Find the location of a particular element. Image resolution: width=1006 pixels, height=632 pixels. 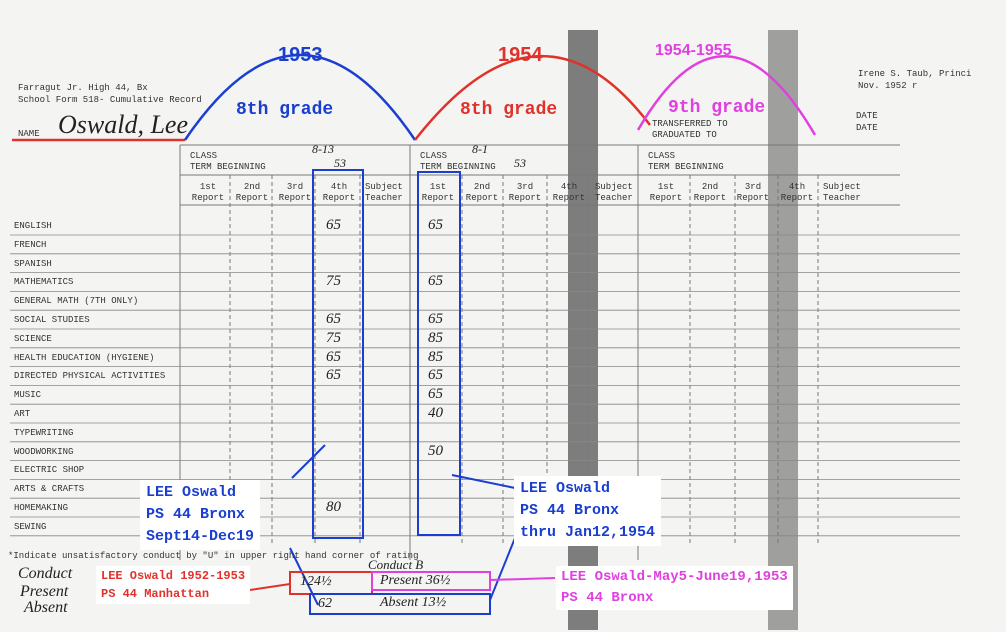

present-days: Present 36½ is located at coordinates (415, 580).